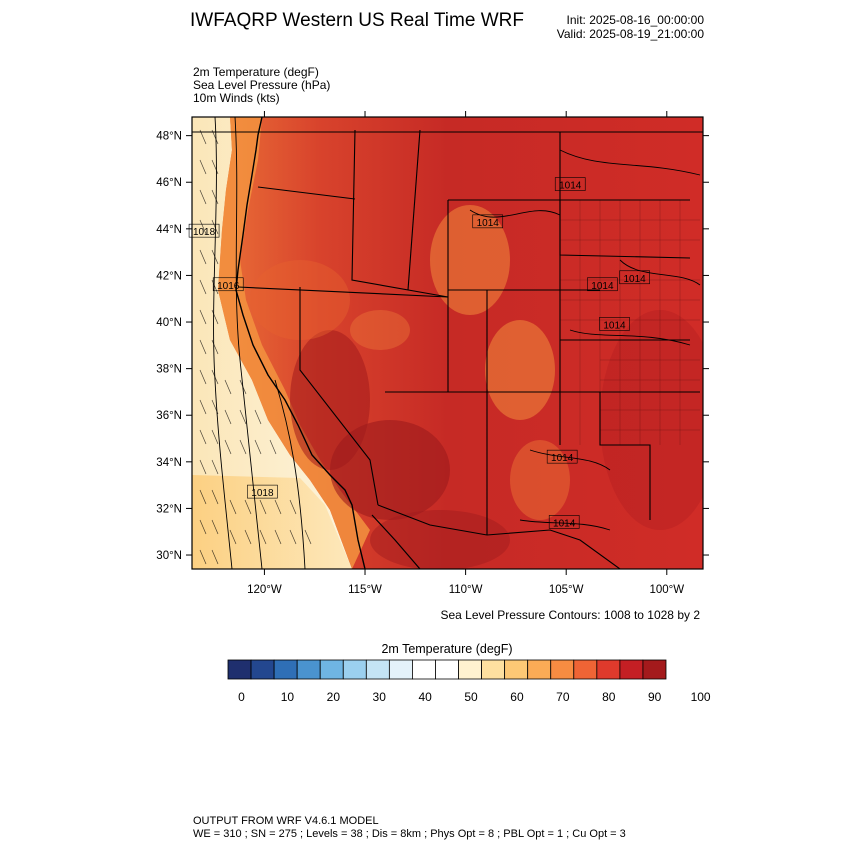 The width and height of the screenshot is (850, 850). What do you see at coordinates (517, 697) in the screenshot?
I see `colorbar-tick-label: 60` at bounding box center [517, 697].